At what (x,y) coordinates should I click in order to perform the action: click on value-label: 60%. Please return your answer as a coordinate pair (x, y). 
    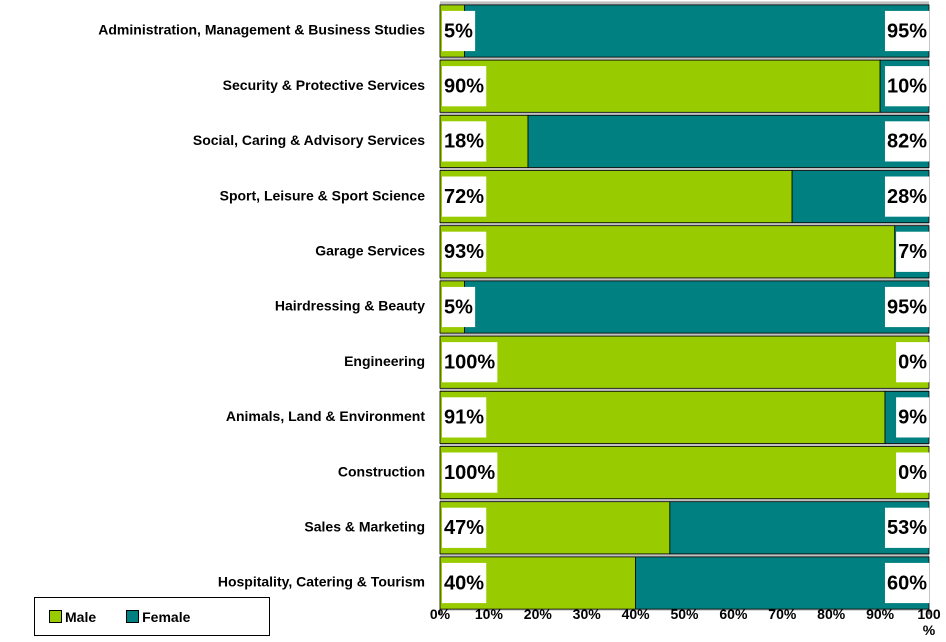
    Looking at the image, I should click on (907, 583).